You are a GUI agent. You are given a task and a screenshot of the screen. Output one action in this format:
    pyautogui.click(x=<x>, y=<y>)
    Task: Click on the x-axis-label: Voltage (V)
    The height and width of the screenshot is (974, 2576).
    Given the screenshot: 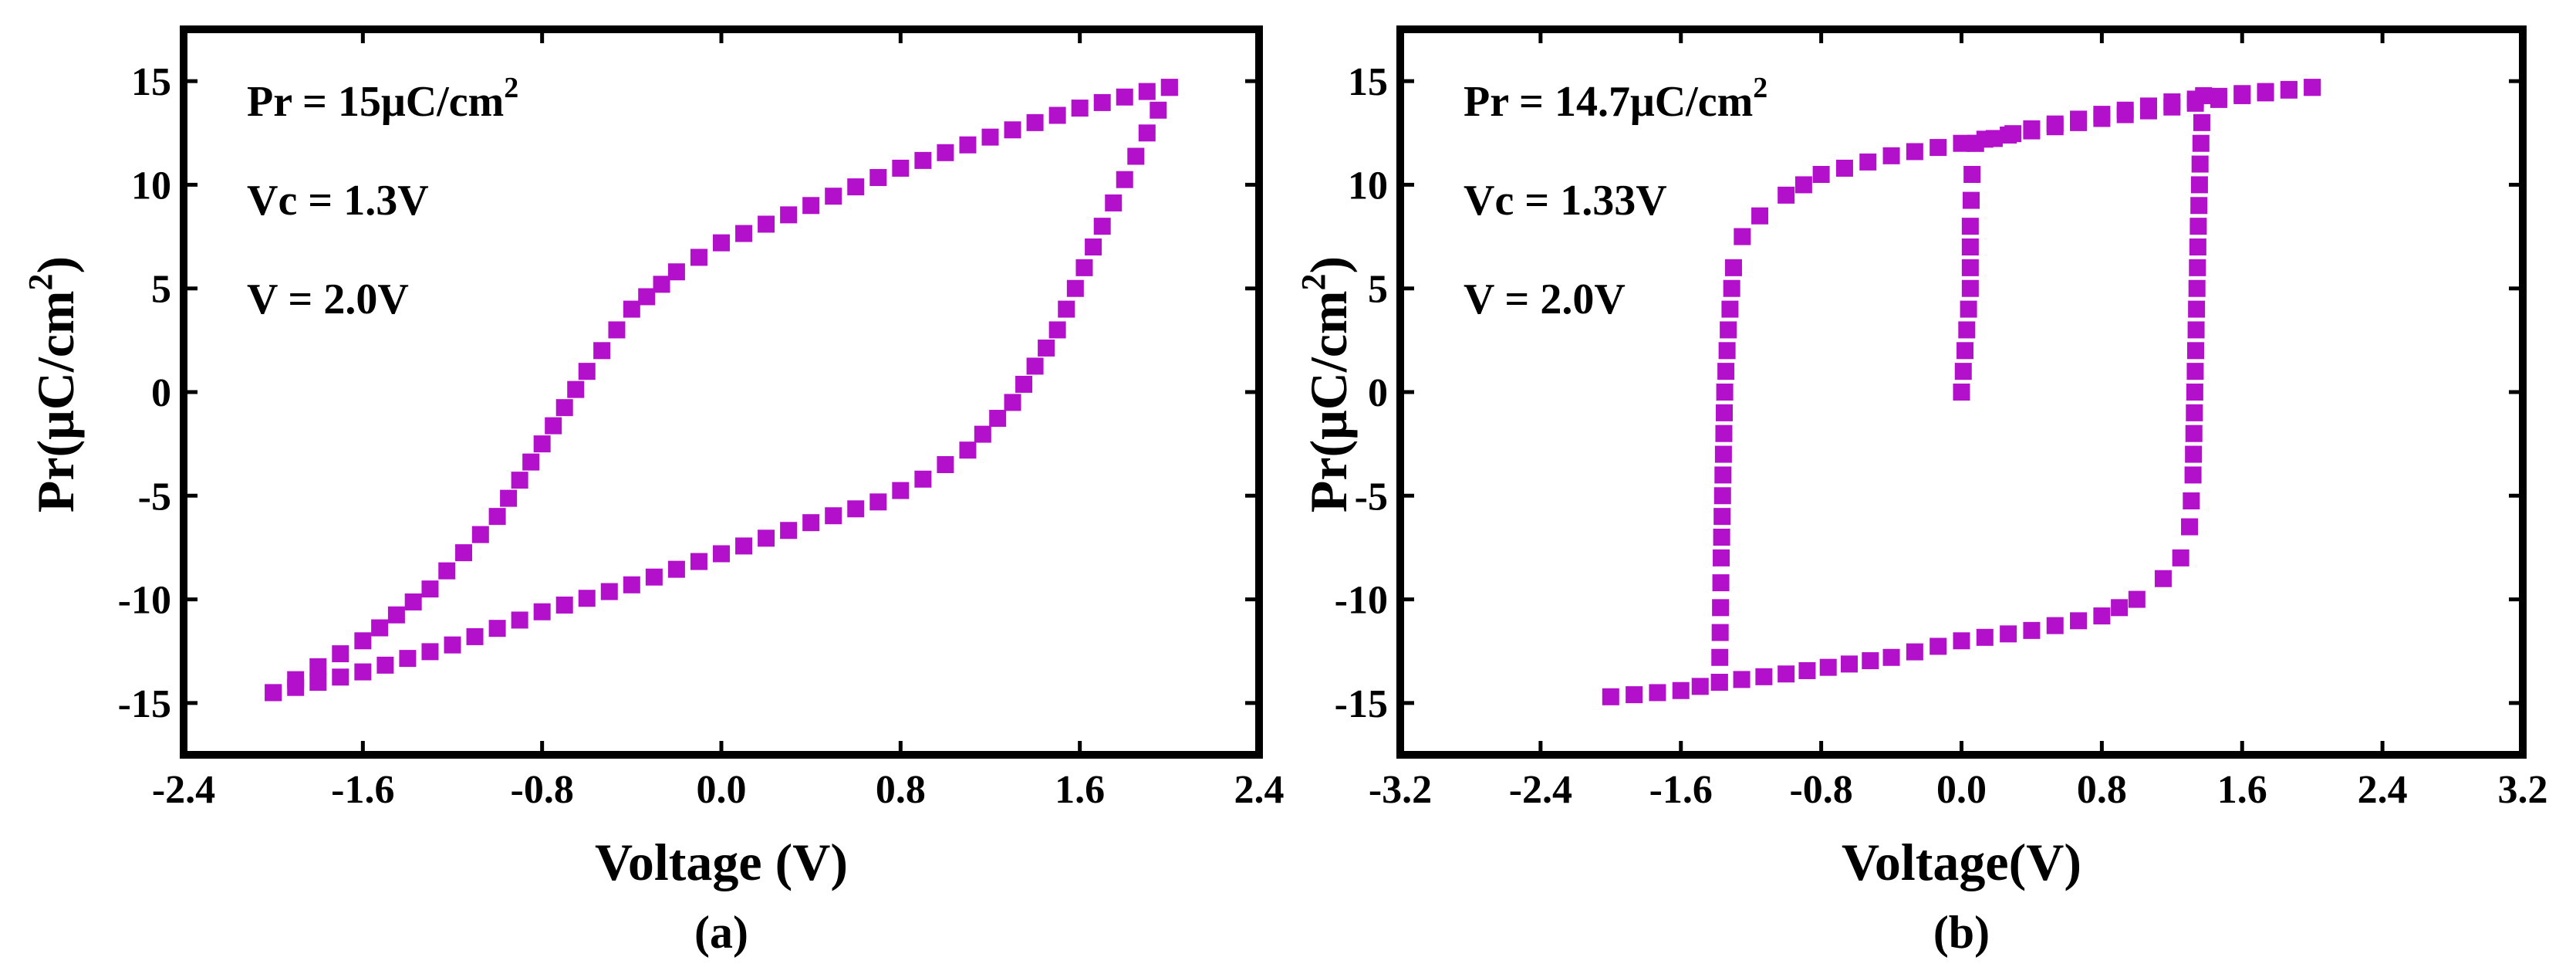 What is the action you would take?
    pyautogui.click(x=721, y=862)
    